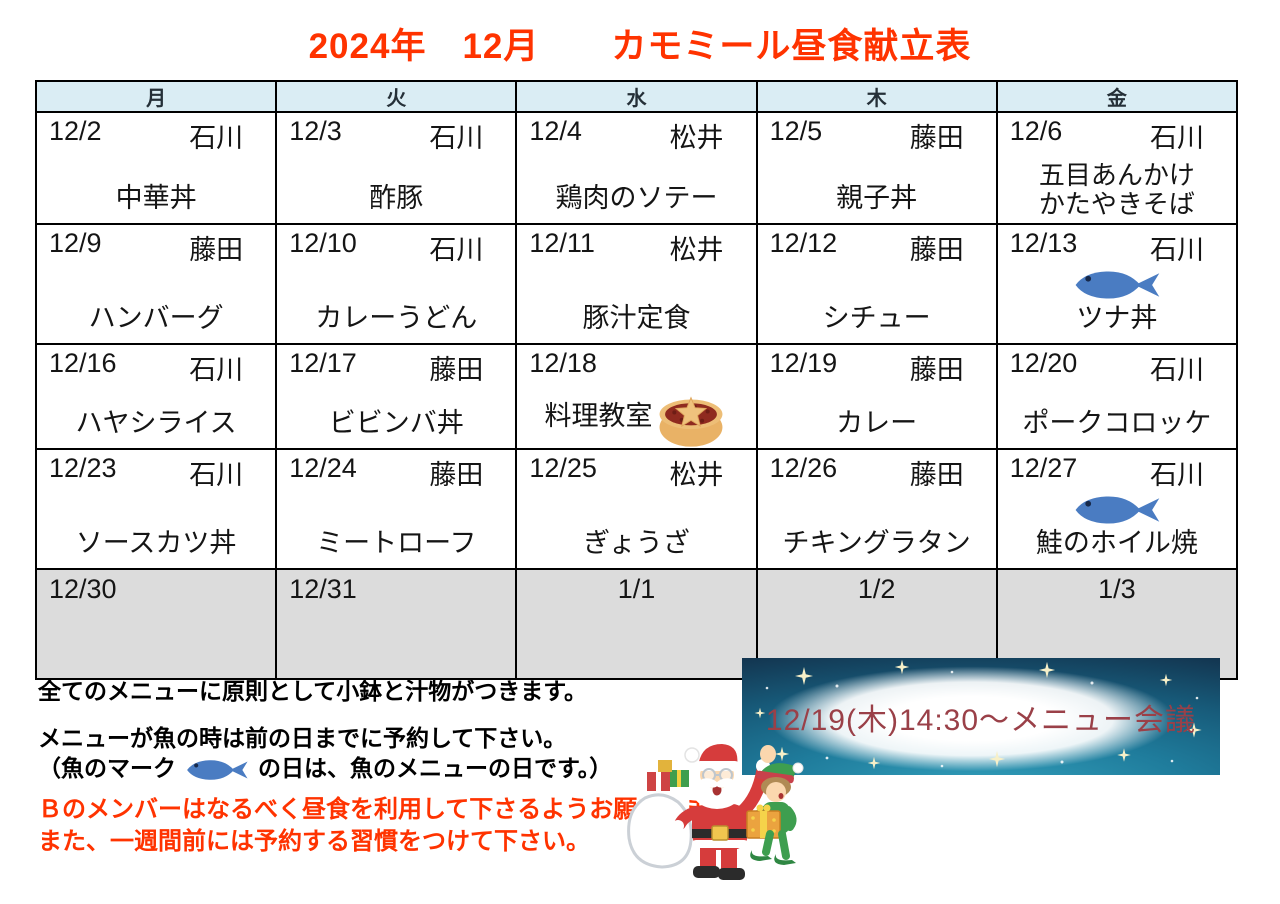  Describe the element at coordinates (396, 543) in the screenshot. I see `cell-menu: ミートローフ` at that location.